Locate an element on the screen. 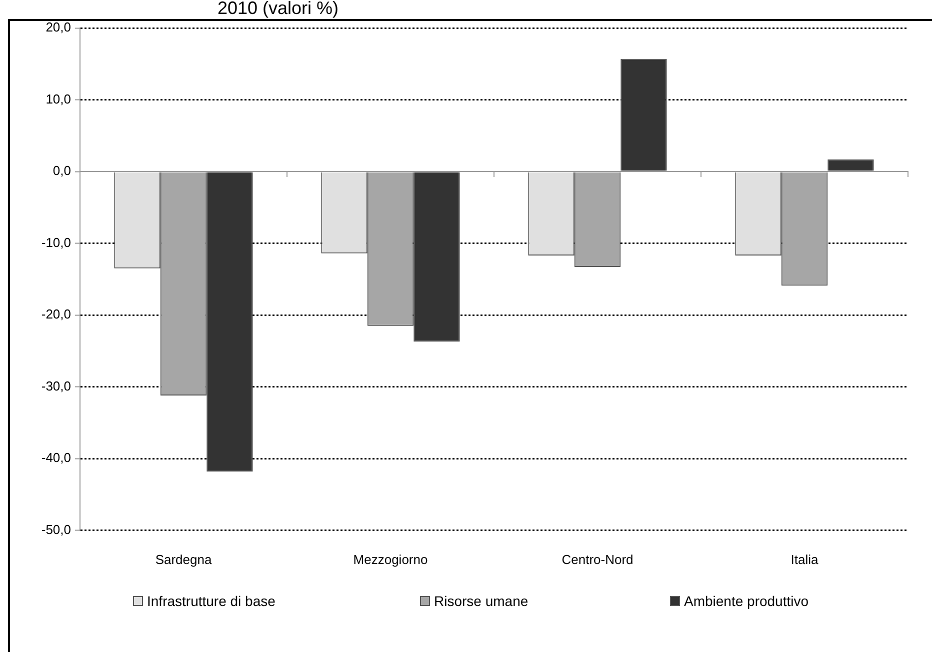  y-tick-label: -20,0 is located at coordinates (56, 314).